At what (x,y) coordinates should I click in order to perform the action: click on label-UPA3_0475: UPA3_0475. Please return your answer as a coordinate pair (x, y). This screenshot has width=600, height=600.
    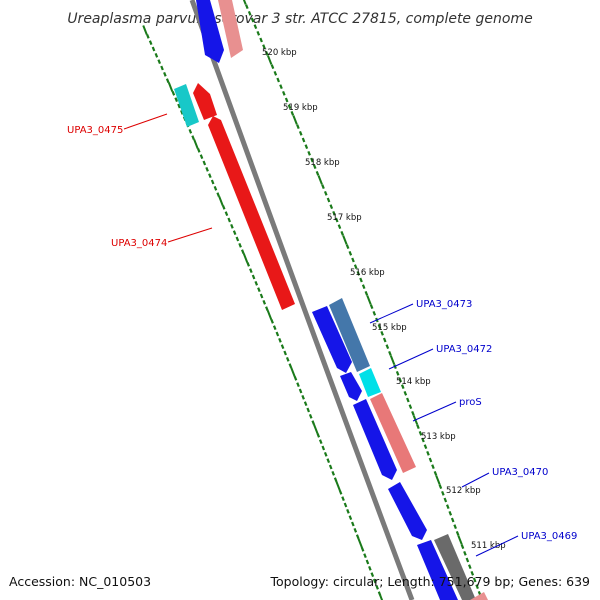
    Looking at the image, I should click on (95, 130).